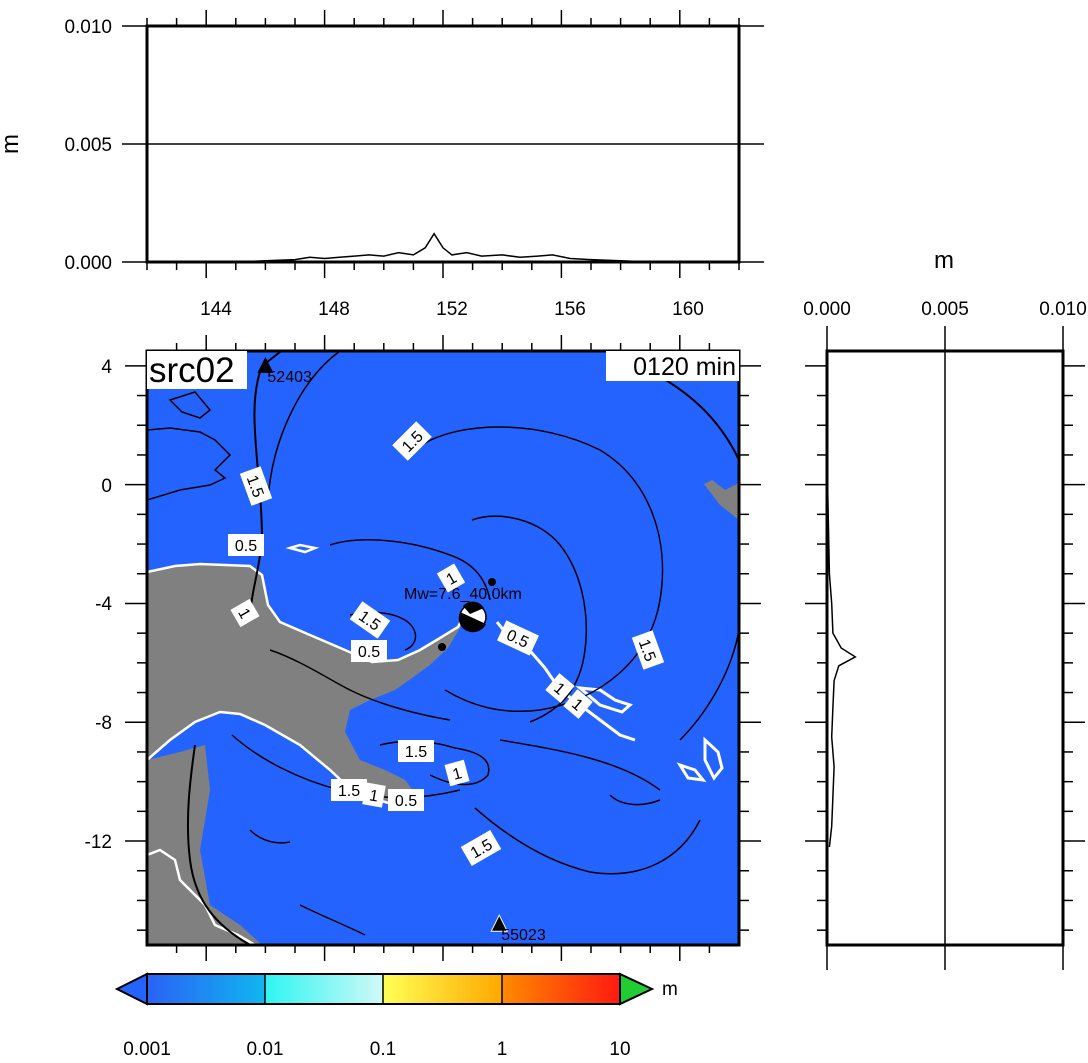 This screenshot has height=1063, width=1088. Describe the element at coordinates (670, 989) in the screenshot. I see `colorbar-unit: m` at that location.